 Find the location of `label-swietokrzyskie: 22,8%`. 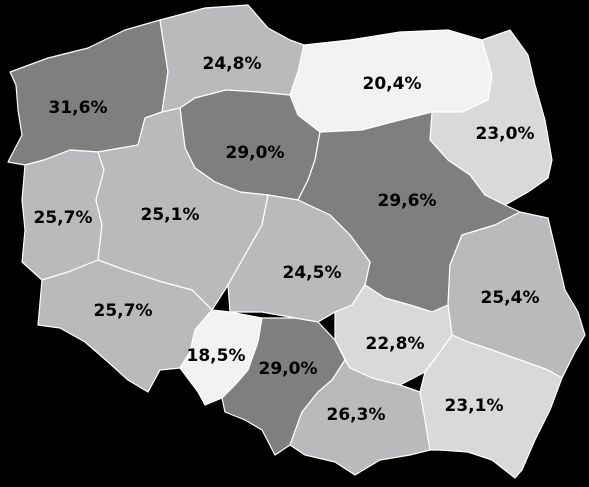

label-swietokrzyskie: 22,8% is located at coordinates (395, 344).